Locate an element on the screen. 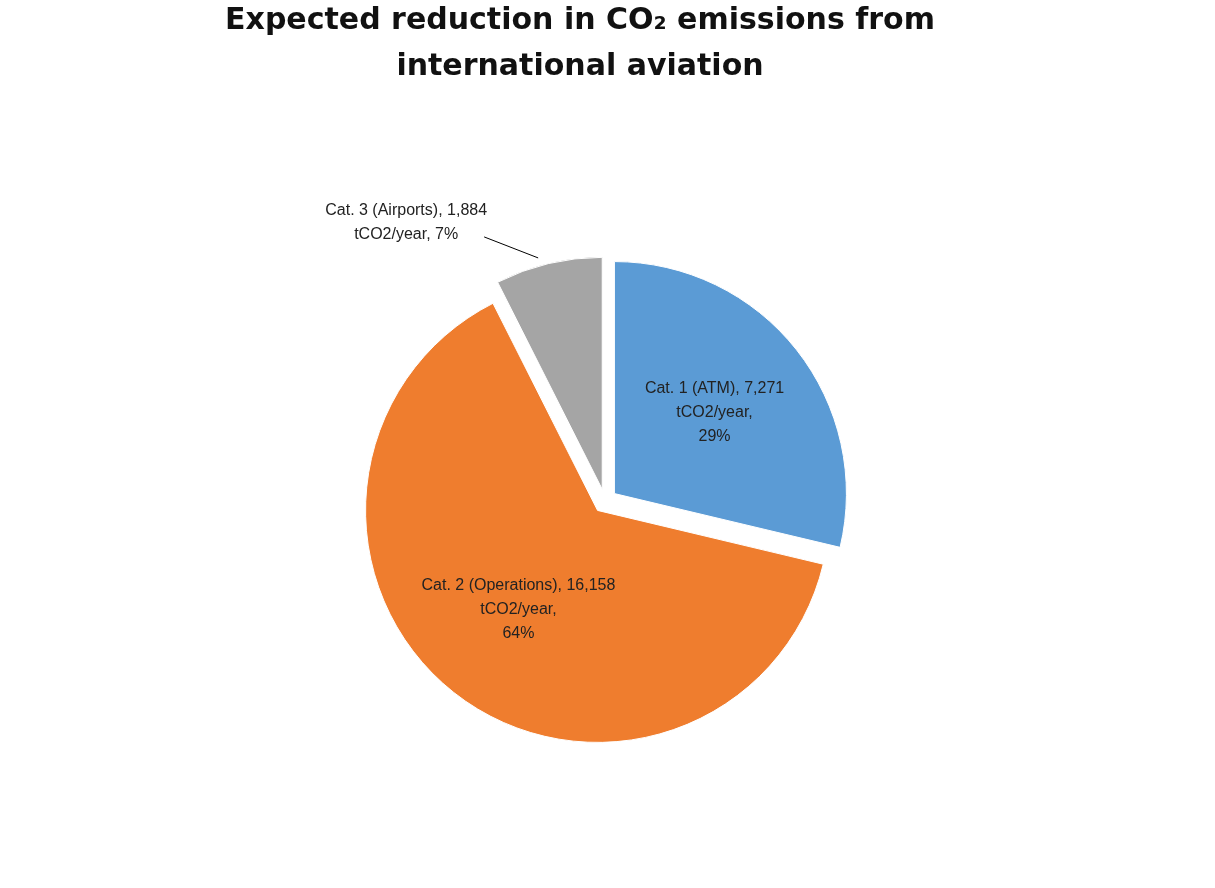 Image resolution: width=1215 pixels, height=888 pixels. slice-label: Cat. 1 (ATM), 7,271 tCO2/year, 29% is located at coordinates (714, 412).